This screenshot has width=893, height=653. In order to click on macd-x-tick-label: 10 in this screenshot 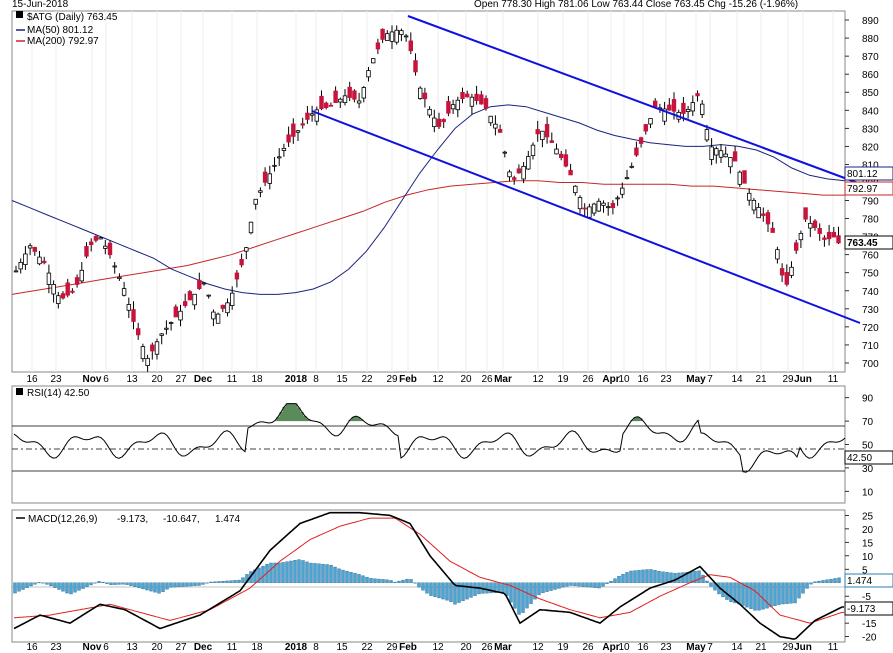, I will do `click(624, 647)`.